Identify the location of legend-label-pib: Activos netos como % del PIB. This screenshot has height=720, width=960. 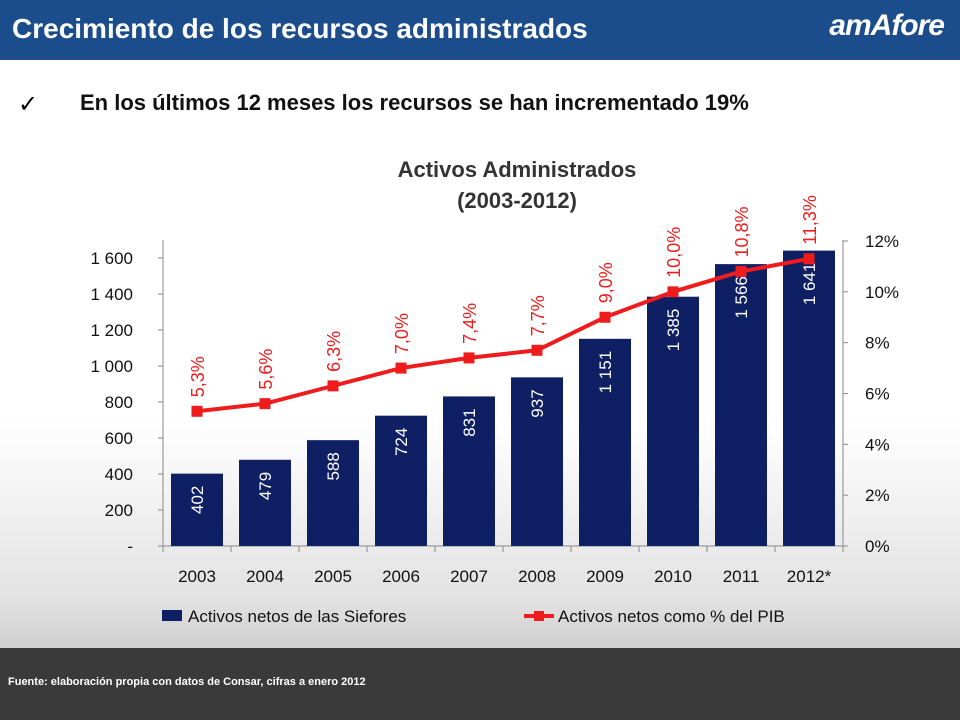
(671, 616).